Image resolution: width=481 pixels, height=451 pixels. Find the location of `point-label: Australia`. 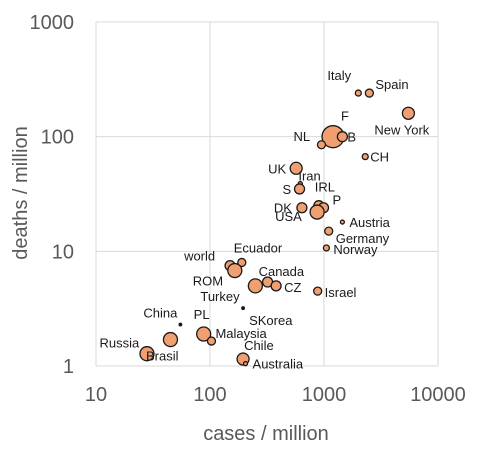

point-label: Australia is located at coordinates (278, 364).